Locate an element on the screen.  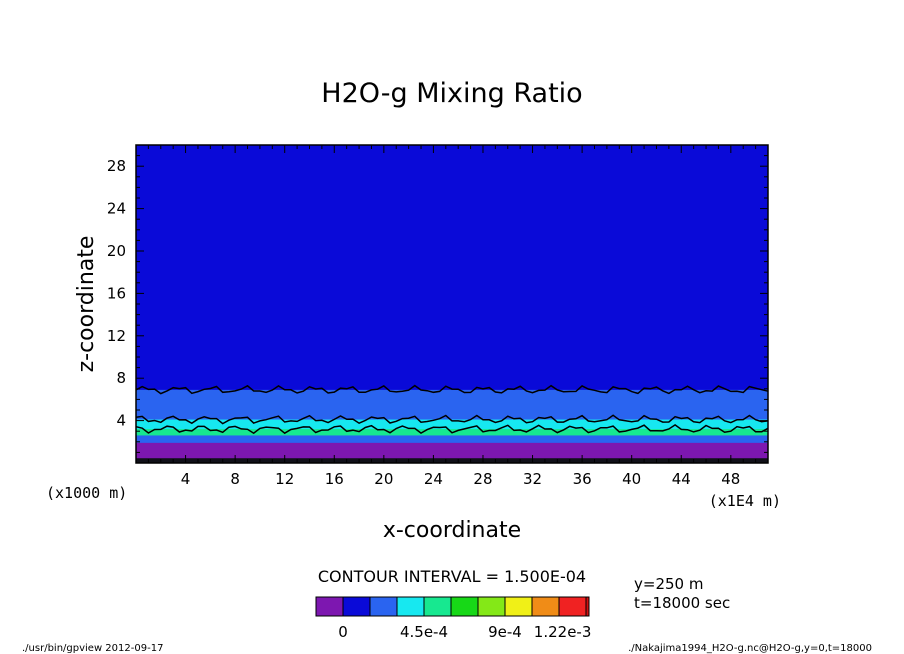
y-info-annotation: y=250 m is located at coordinates (668, 584).